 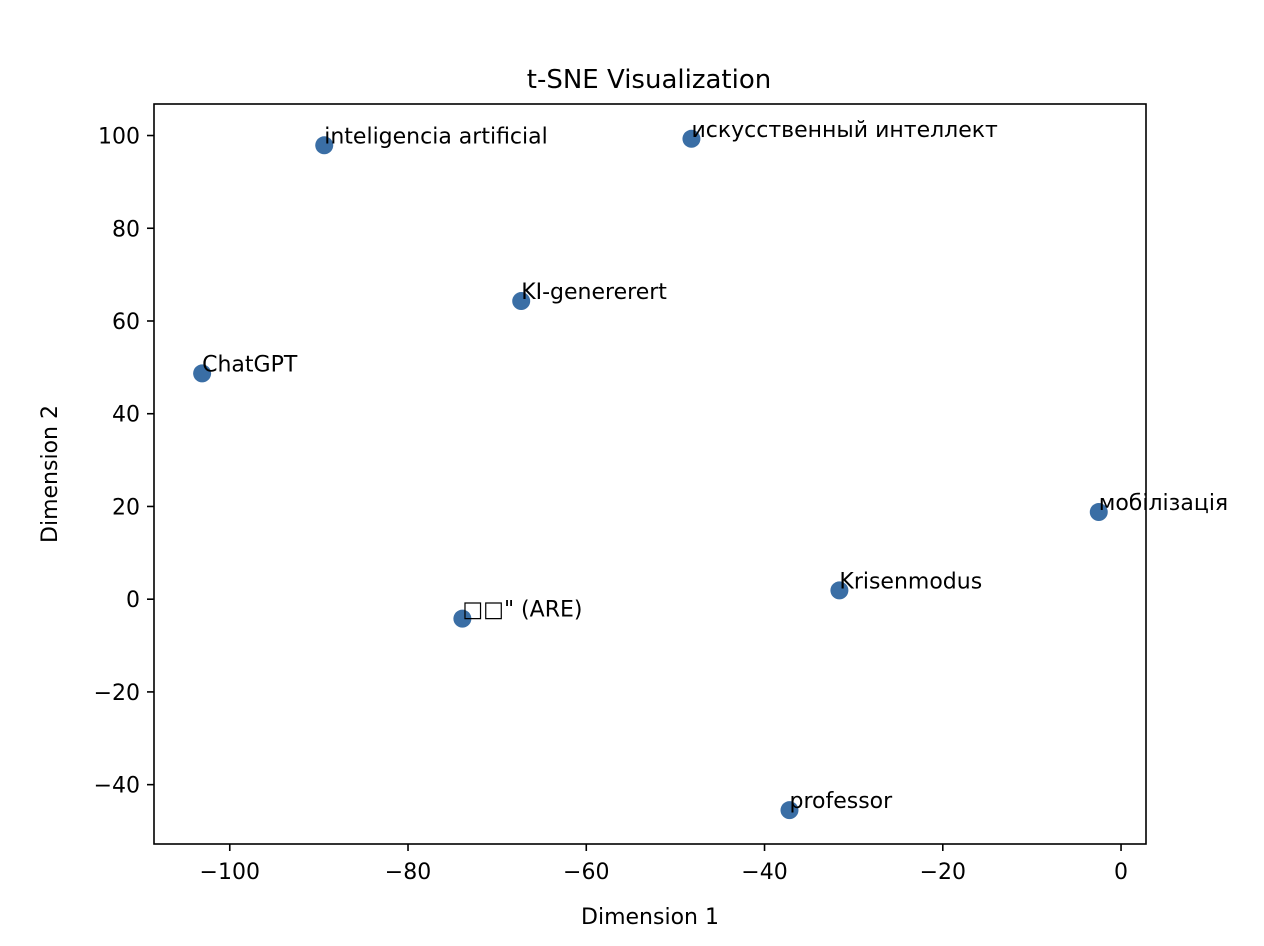 I want to click on chart-title: t-SNE Visualization, so click(x=649, y=80).